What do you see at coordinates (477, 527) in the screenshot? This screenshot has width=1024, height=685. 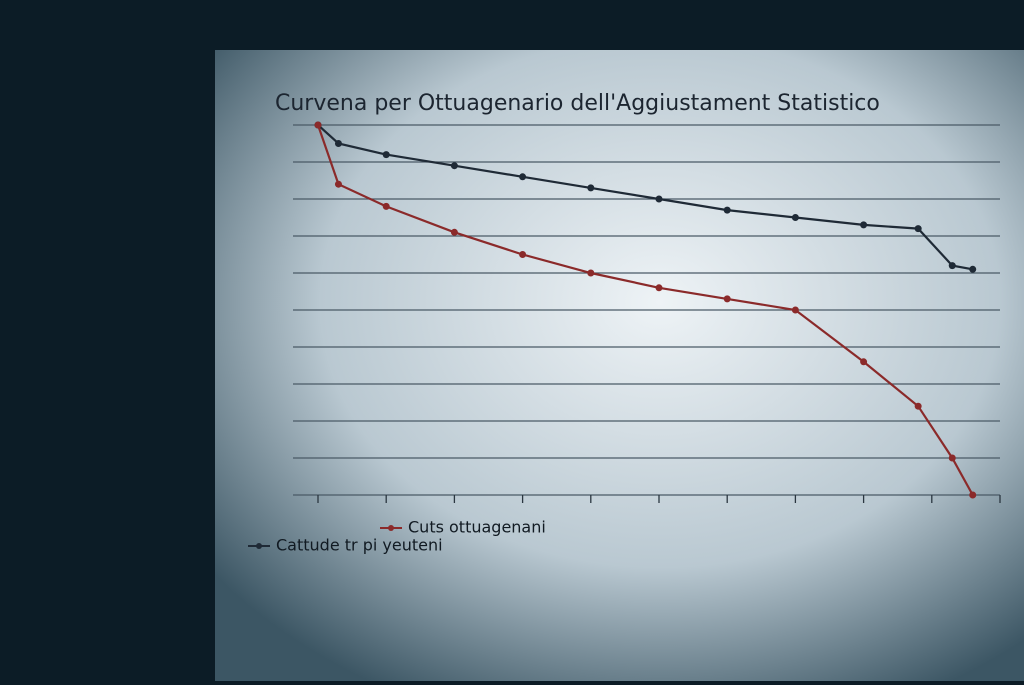 I see `legend-label: Cuts ottuagenani` at bounding box center [477, 527].